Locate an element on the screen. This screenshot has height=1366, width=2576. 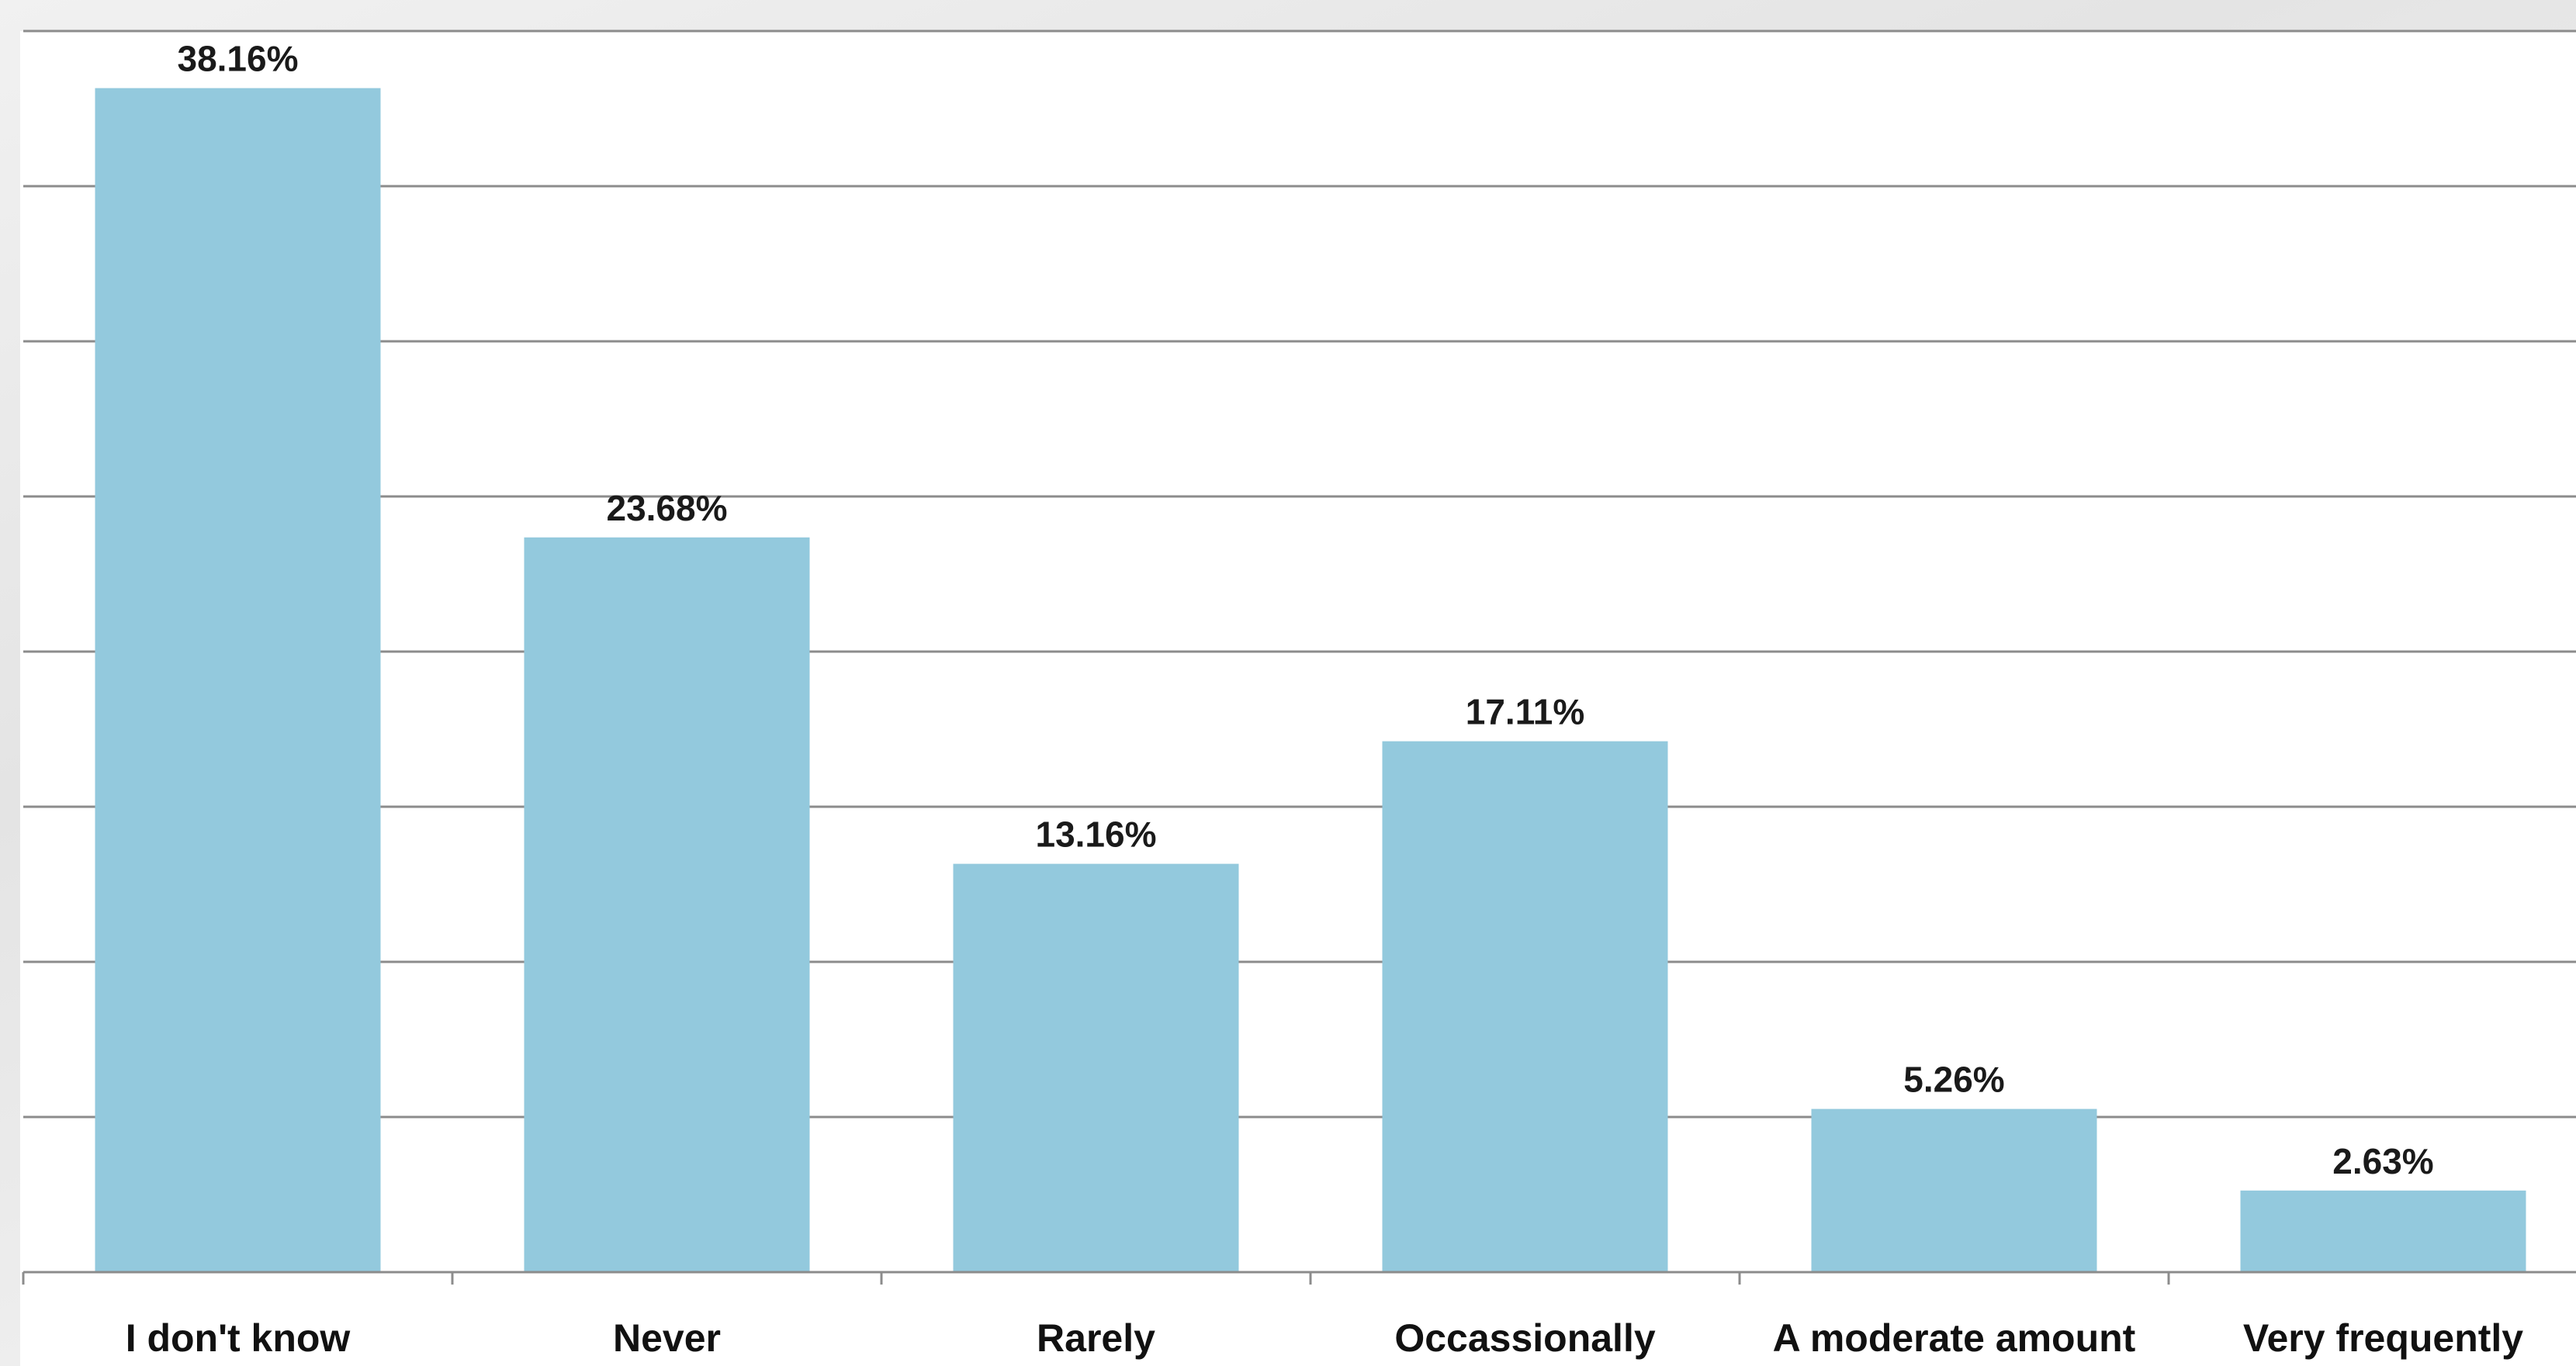
category-label-4: A moderate amount is located at coordinates (1954, 1338).